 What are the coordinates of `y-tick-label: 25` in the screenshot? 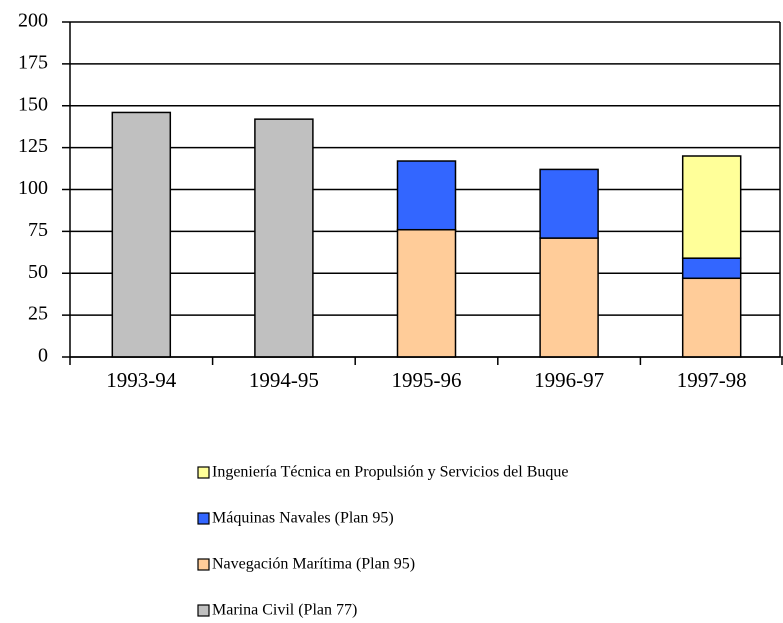 It's located at (38, 314).